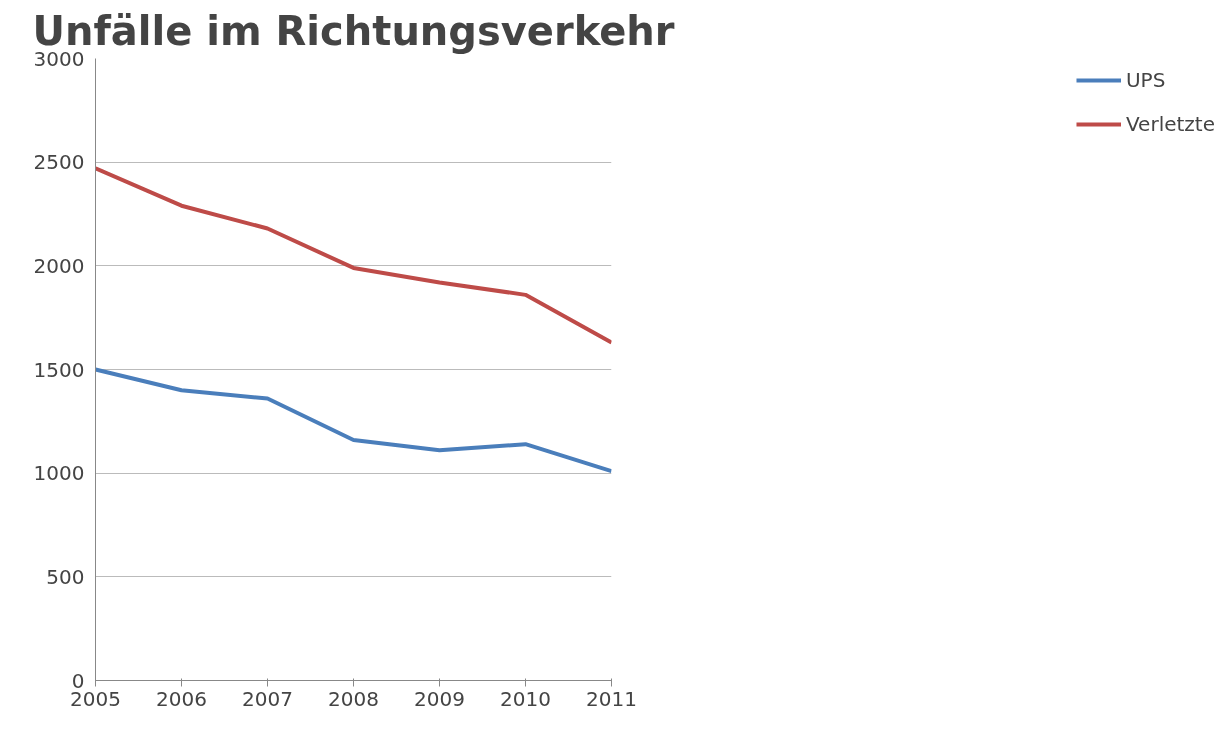  I want to click on y-tick-label: 2500, so click(59, 162).